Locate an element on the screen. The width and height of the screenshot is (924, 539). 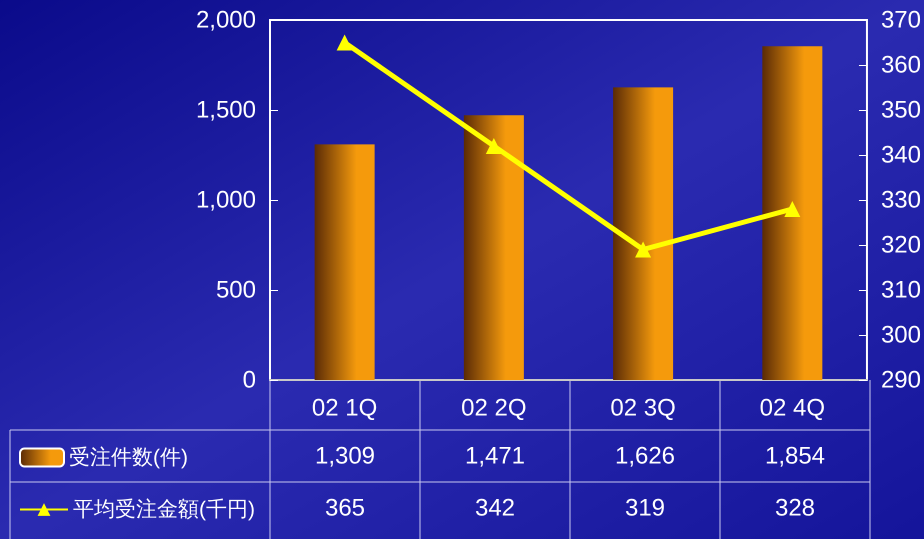
y2-tick-label: 370 is located at coordinates (901, 20).